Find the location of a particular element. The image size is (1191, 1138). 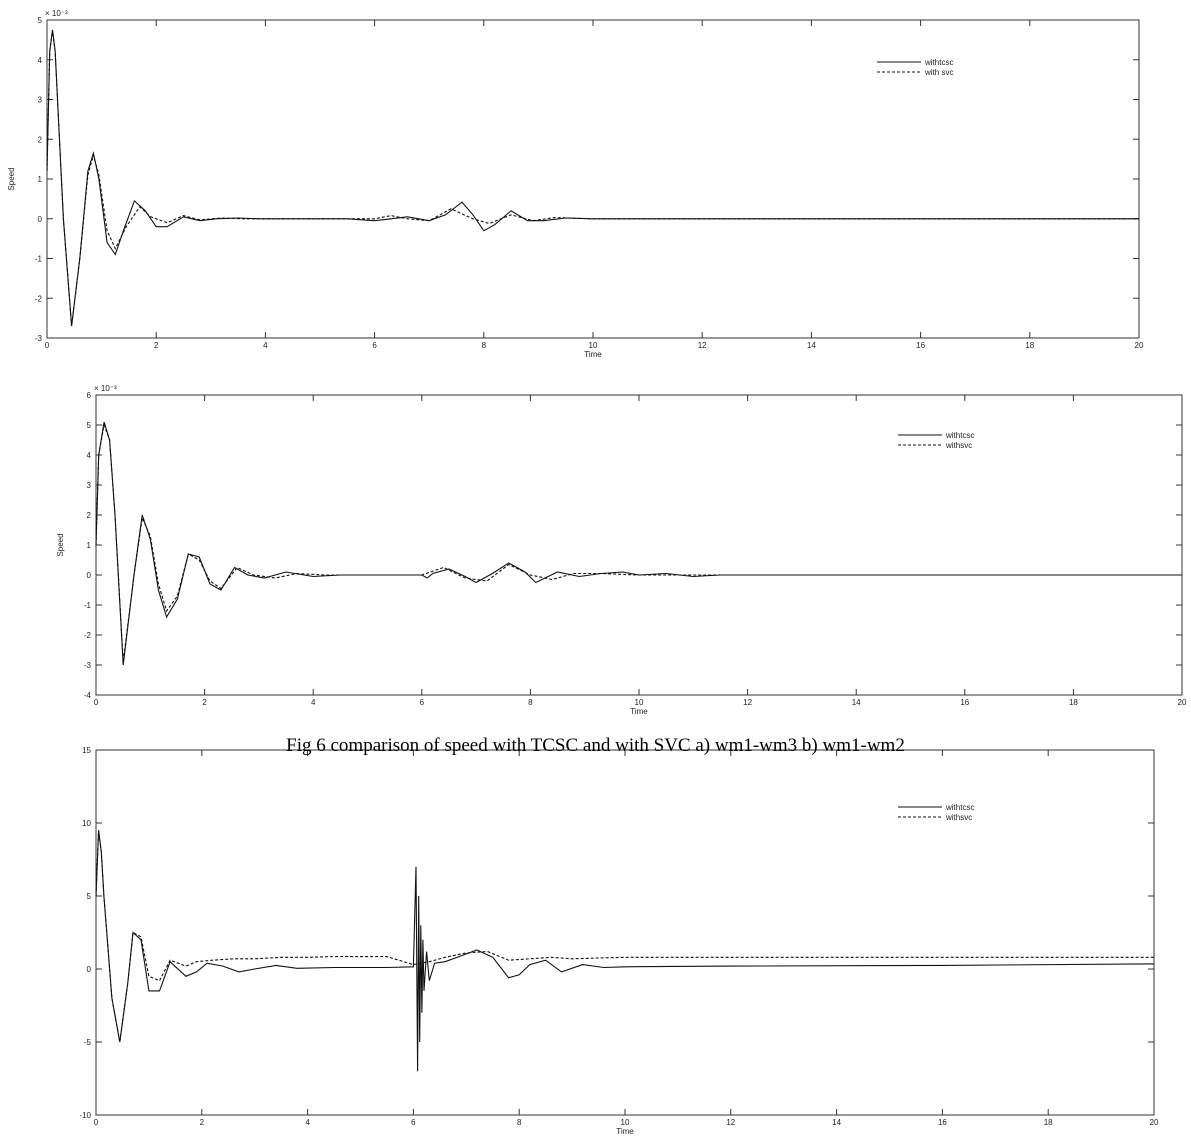

y-tick-label: -10 is located at coordinates (85, 1115).